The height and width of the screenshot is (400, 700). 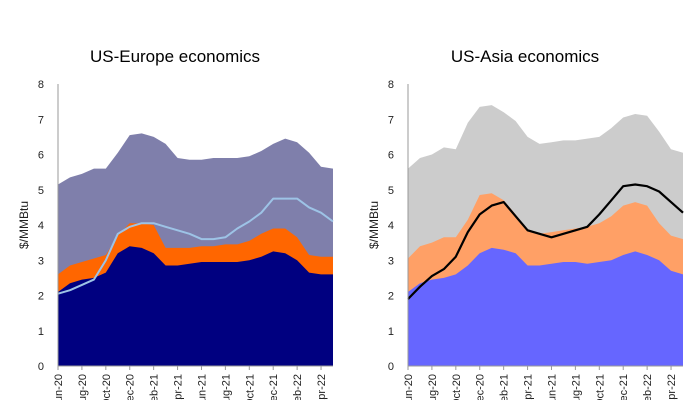 I want to click on chart-title: US-Asia economics, so click(x=525, y=56).